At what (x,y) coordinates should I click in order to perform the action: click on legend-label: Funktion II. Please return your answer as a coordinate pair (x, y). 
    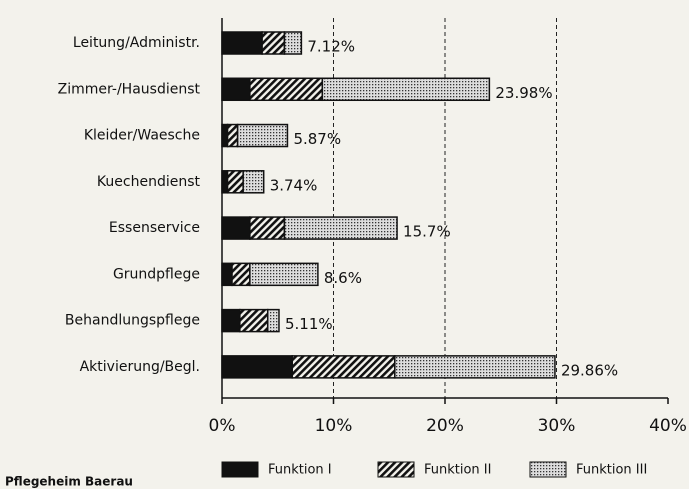
    Looking at the image, I should click on (457, 470).